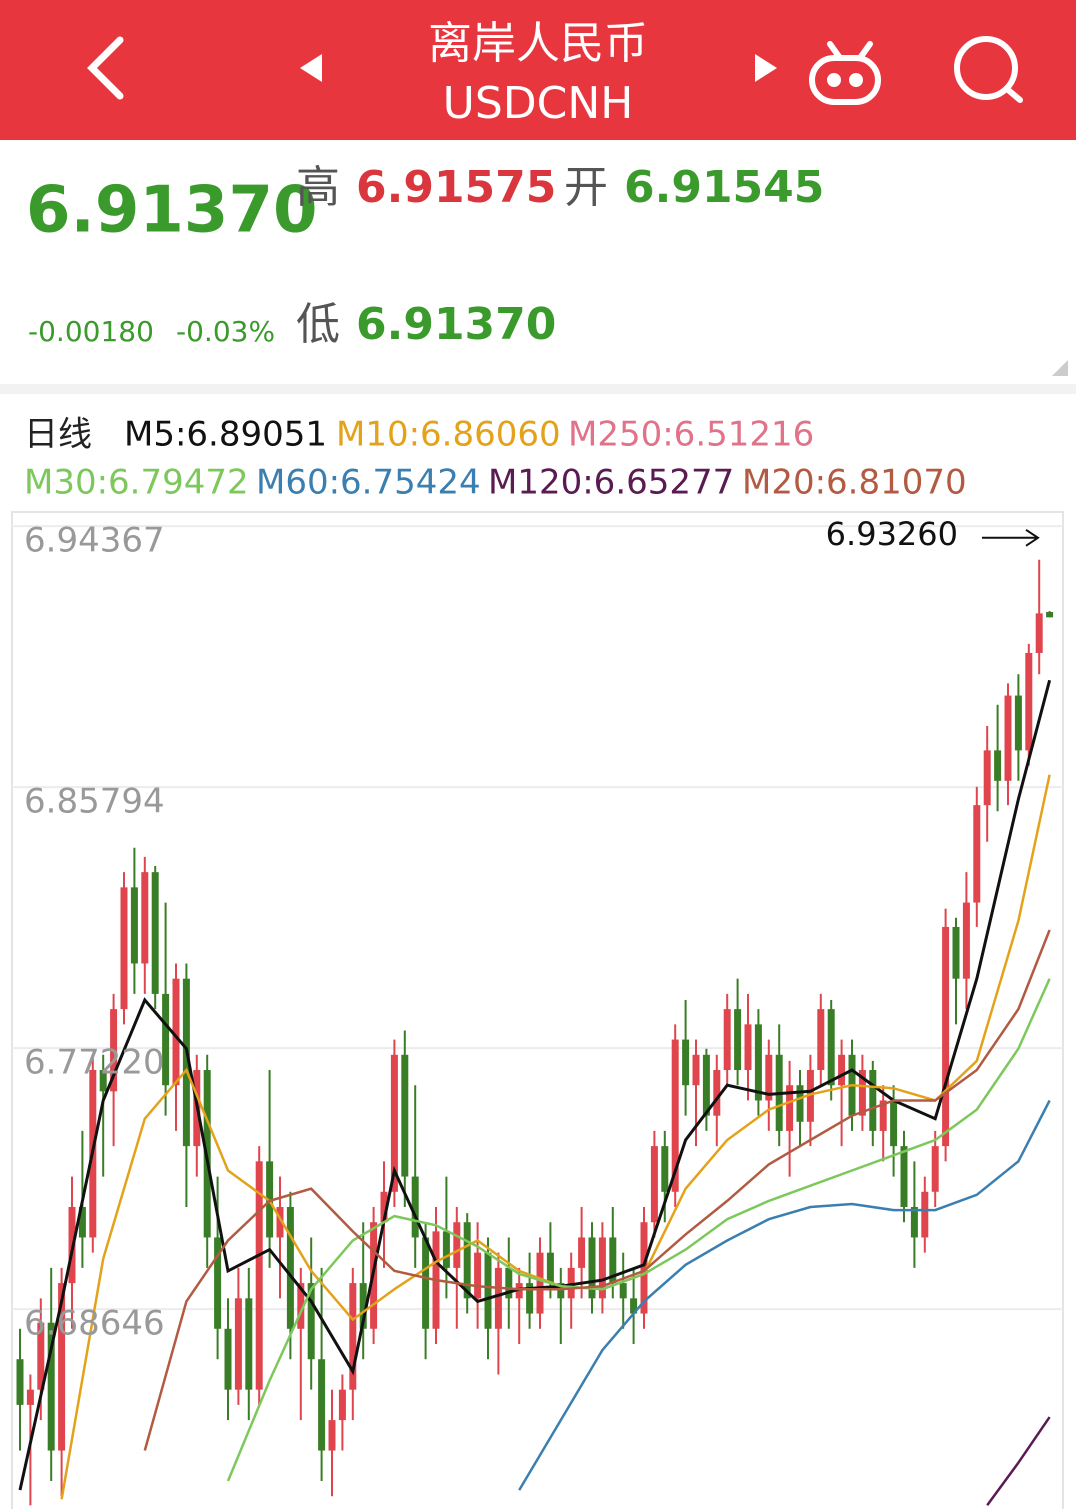 This screenshot has height=1509, width=1076. I want to click on low-label: 低, so click(318, 324).